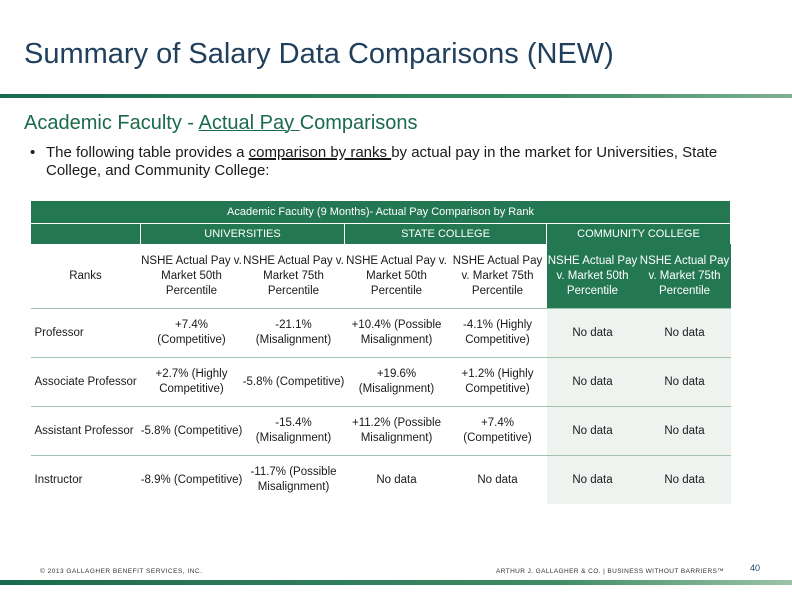  I want to click on table-cell: -21.1% (Misalignment), so click(293, 333).